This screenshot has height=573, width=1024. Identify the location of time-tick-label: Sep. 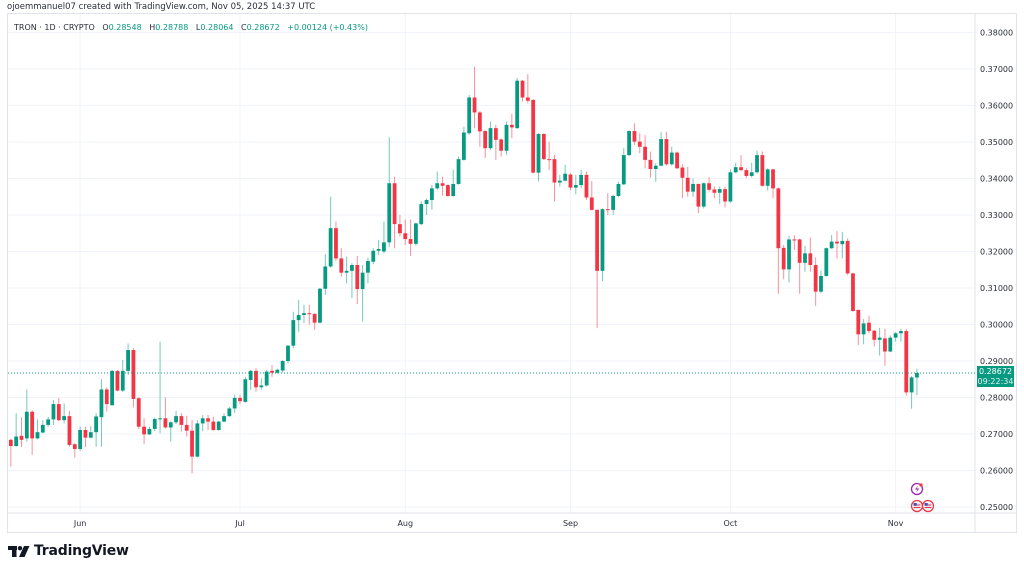
(570, 523).